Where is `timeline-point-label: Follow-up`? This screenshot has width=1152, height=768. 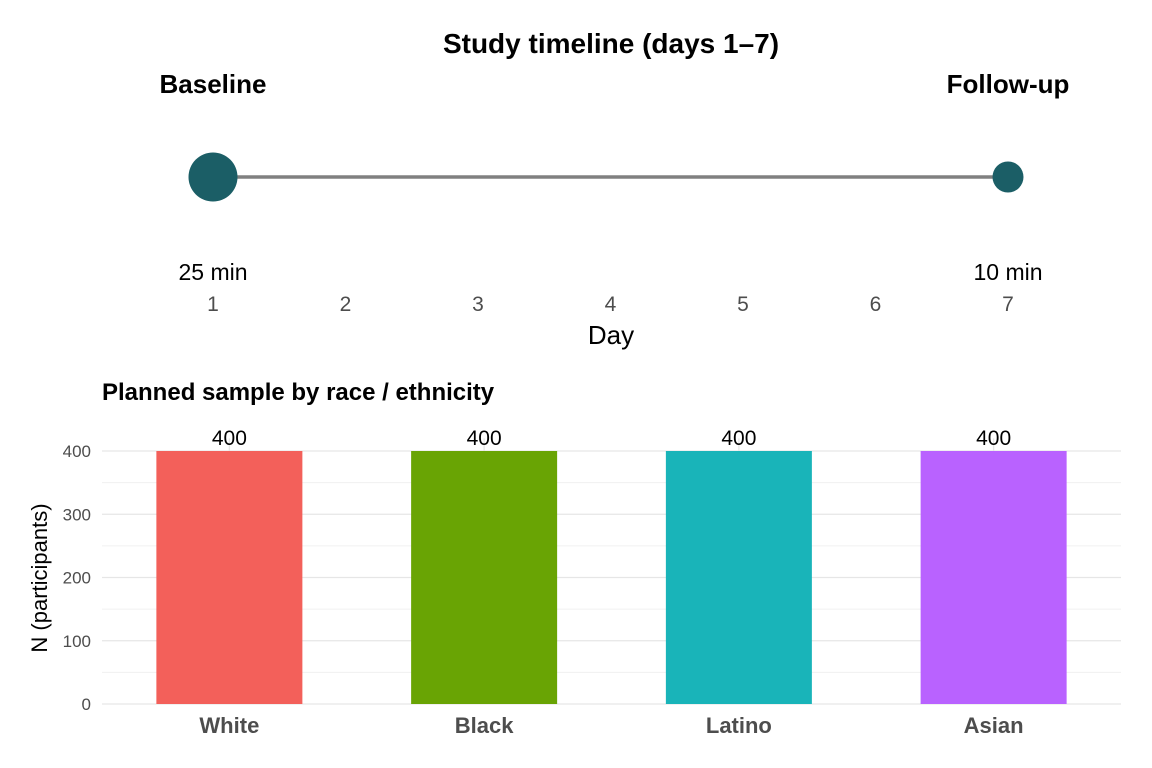 timeline-point-label: Follow-up is located at coordinates (1008, 84).